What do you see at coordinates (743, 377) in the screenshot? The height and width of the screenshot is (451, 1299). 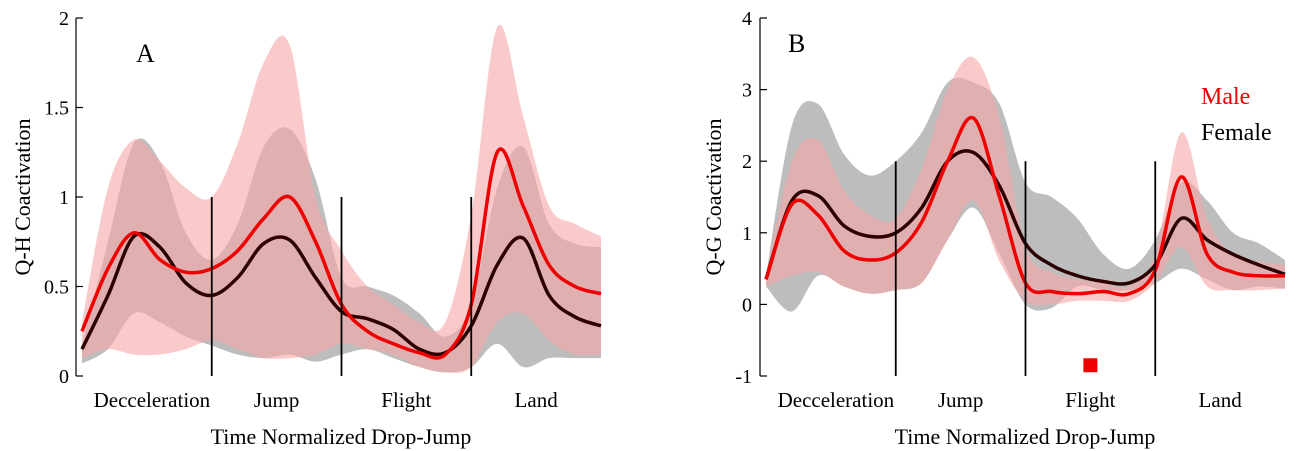 I see `y-tick-label: -1` at bounding box center [743, 377].